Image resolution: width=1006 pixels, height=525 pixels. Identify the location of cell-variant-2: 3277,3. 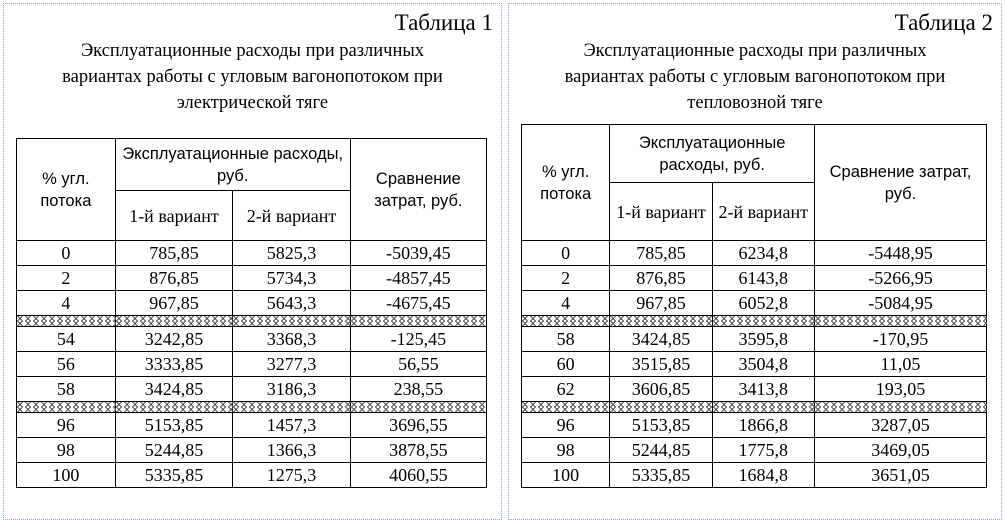
(291, 364).